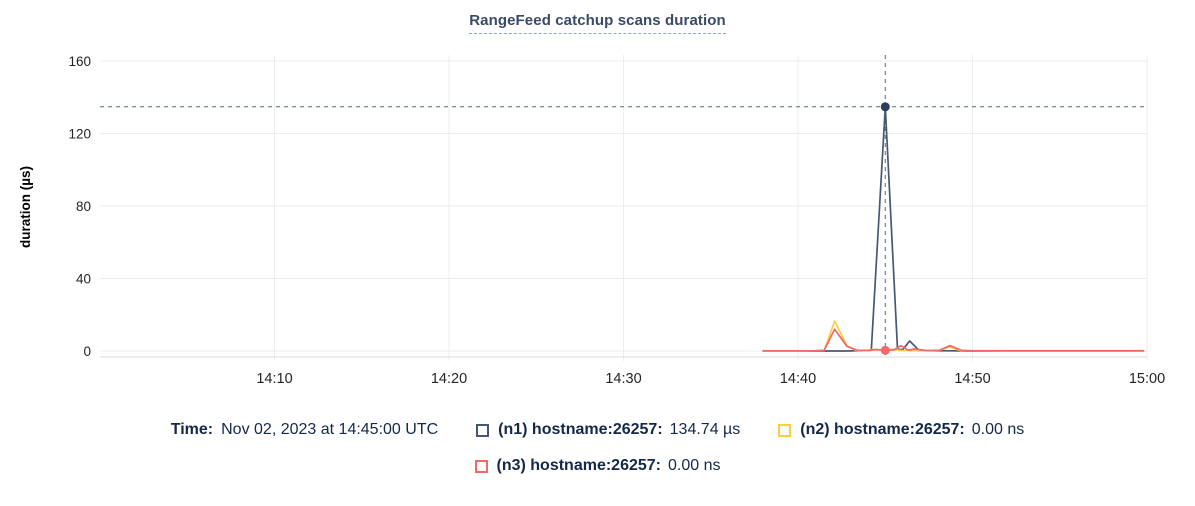 The image size is (1195, 506). What do you see at coordinates (25, 207) in the screenshot?
I see `y-axis-title: duration (µs)` at bounding box center [25, 207].